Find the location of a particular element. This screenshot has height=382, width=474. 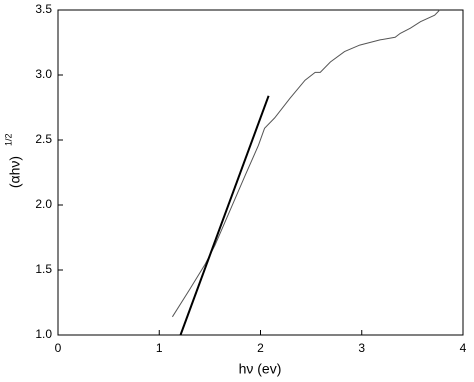

y-tick-label: 3.0 is located at coordinates (43, 74).